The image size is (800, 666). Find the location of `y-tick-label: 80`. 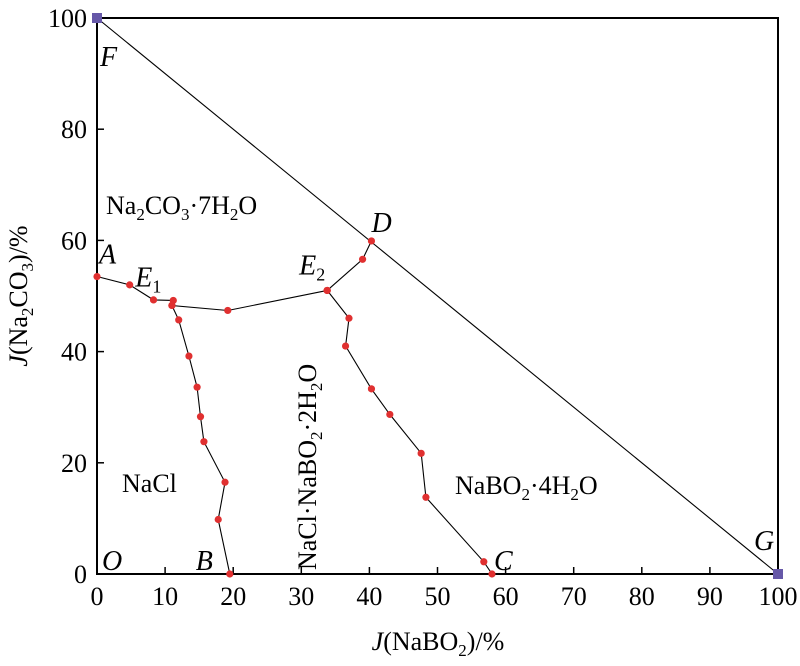

y-tick-label: 80 is located at coordinates (74, 129).